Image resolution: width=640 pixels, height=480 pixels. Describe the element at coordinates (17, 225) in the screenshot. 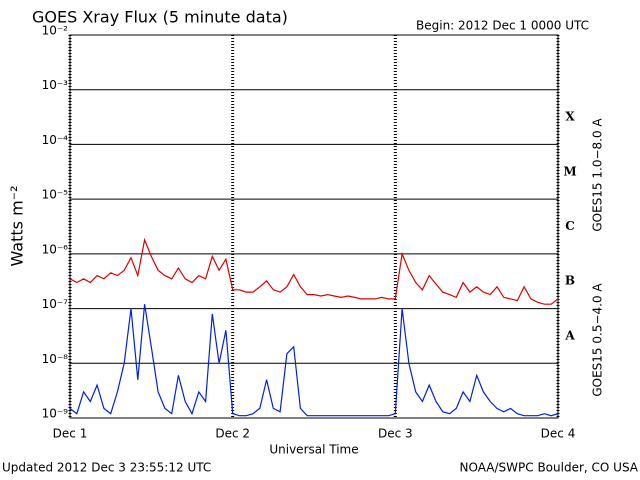

I see `y-axis-label: Watts m⁻²` at that location.